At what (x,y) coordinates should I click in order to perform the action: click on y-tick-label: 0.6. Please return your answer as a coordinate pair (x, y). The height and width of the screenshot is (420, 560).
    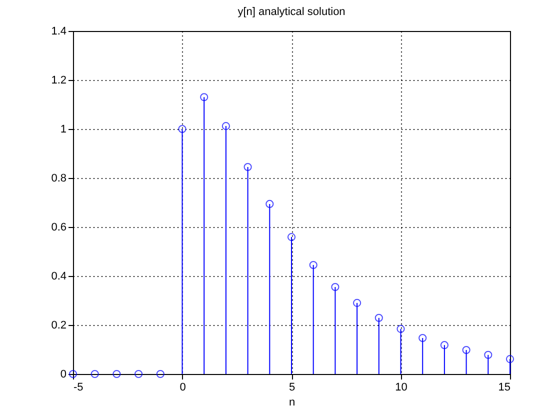
    Looking at the image, I should click on (58, 228).